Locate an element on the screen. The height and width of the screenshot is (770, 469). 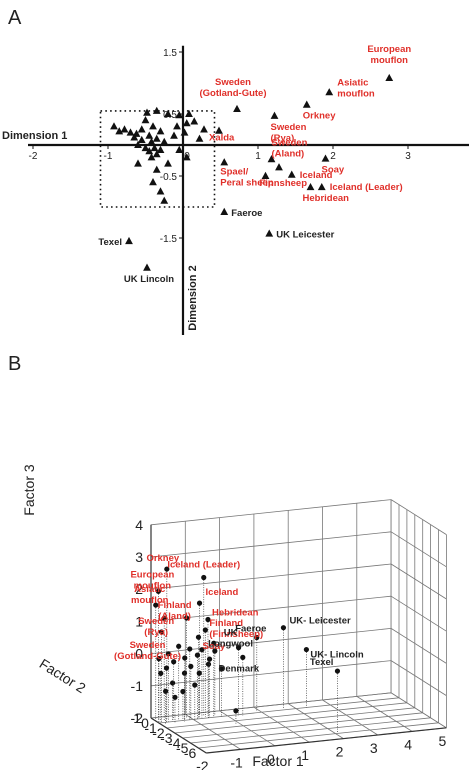
factor-2-axis-line is located at coordinates (178, 735).